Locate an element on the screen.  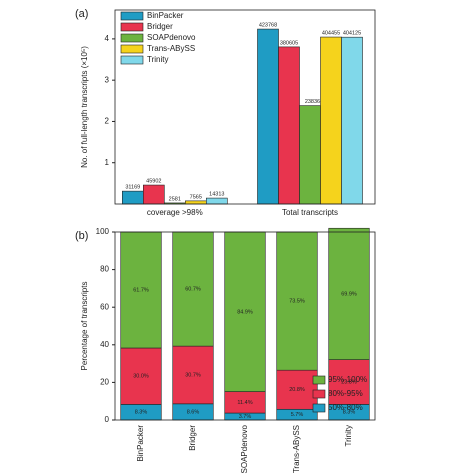
value-label: 14313 is located at coordinates (216, 195).